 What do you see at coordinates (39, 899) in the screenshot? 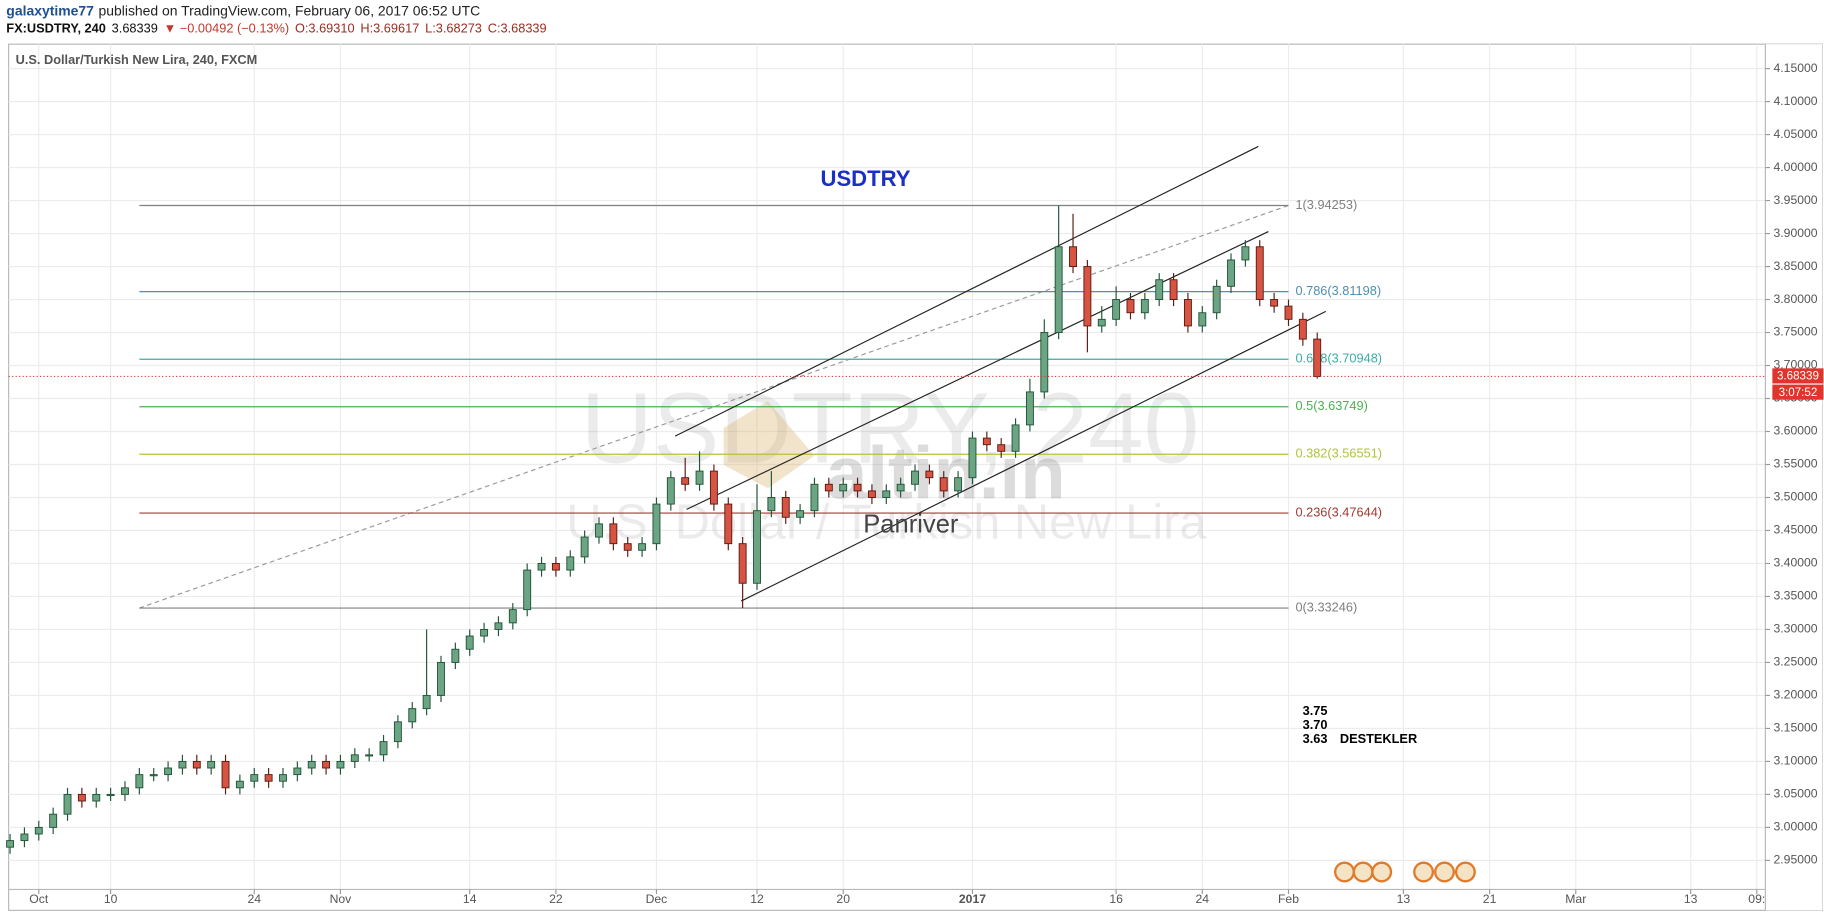
I see `x-tick-label: Oct` at bounding box center [39, 899].